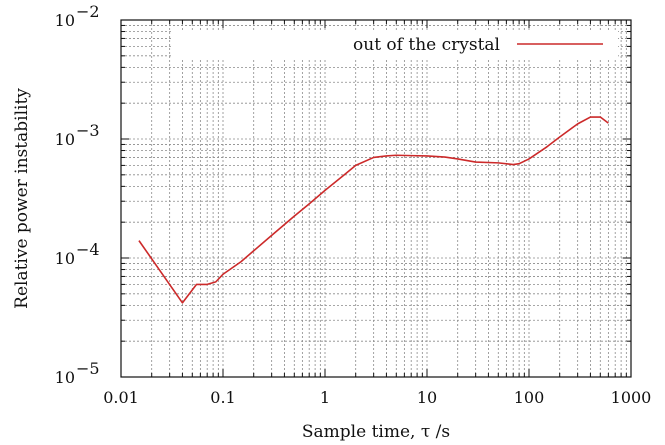 The image size is (665, 445). What do you see at coordinates (325, 397) in the screenshot?
I see `x-tick-label: 1` at bounding box center [325, 397].